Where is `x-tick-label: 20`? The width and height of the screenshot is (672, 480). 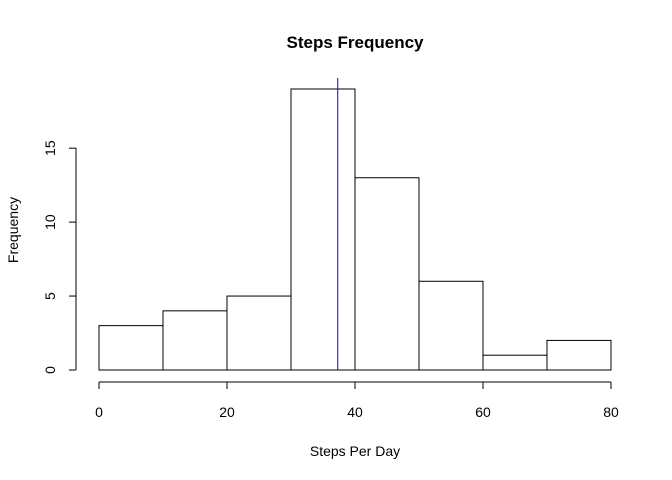
x-tick-label: 20 is located at coordinates (227, 412).